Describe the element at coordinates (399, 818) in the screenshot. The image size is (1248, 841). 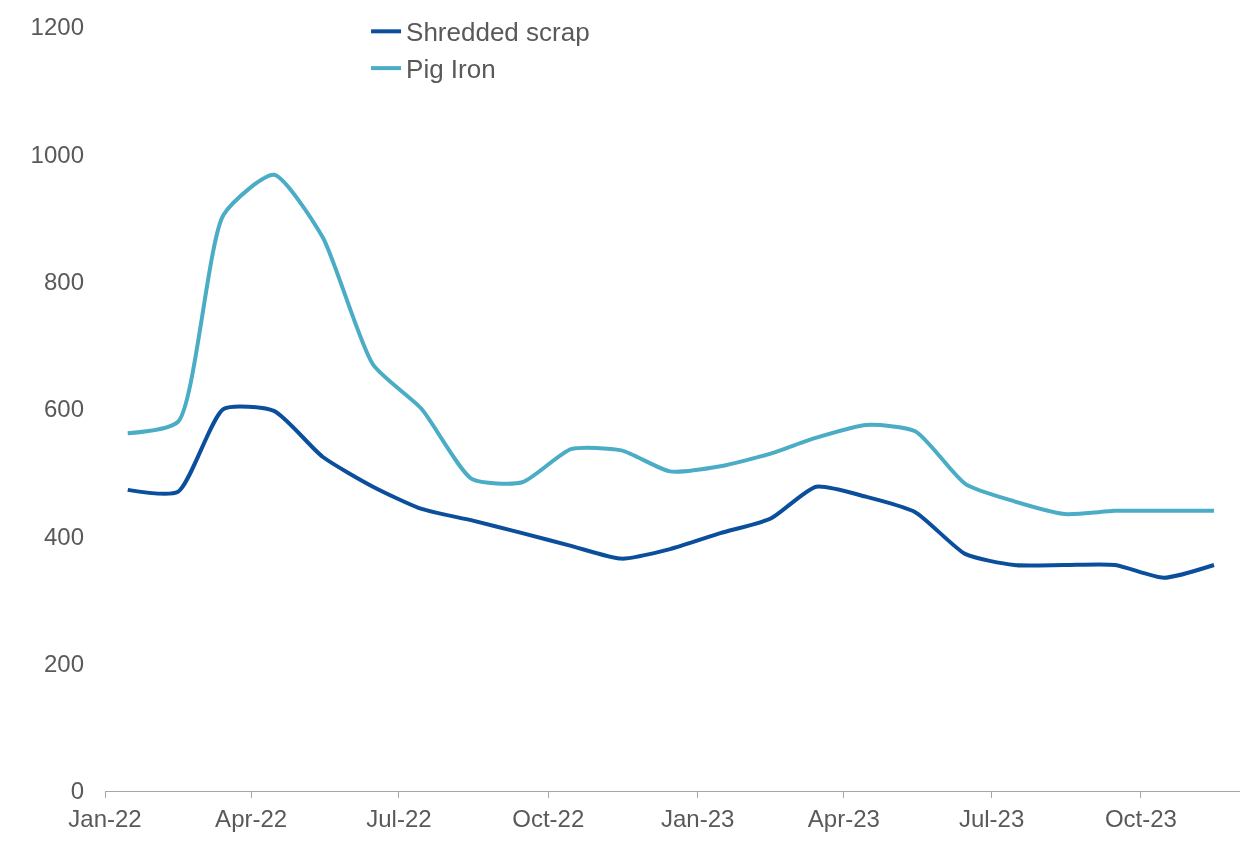
I see `x-tick-label: Jul-22` at that location.